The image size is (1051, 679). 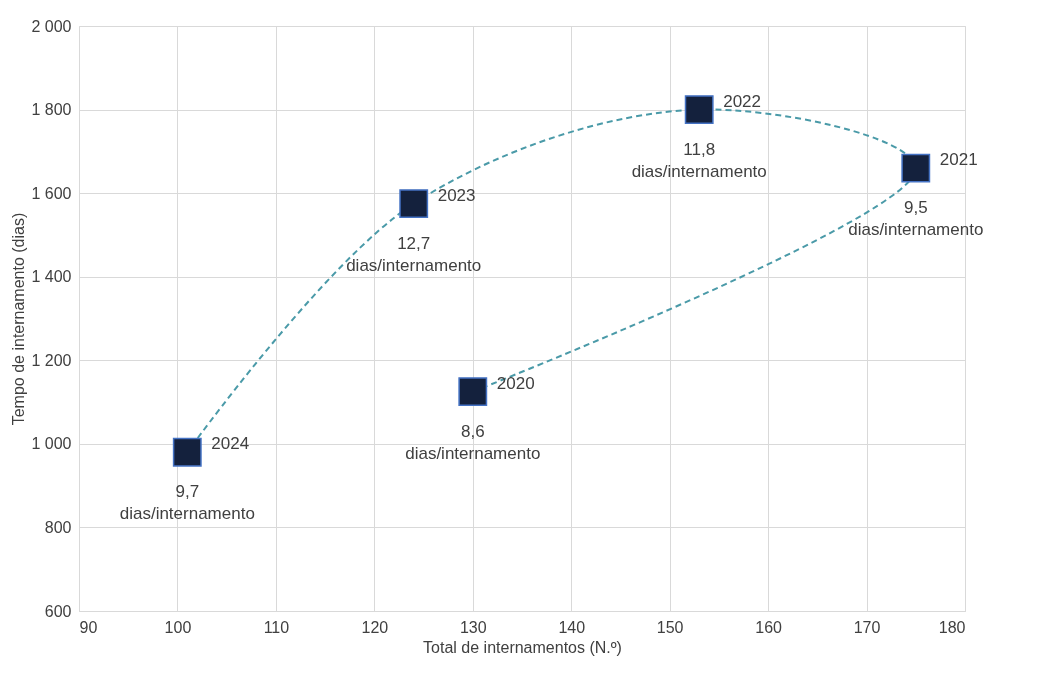 What do you see at coordinates (414, 254) in the screenshot?
I see `annotation: 12,7 dias/internamento` at bounding box center [414, 254].